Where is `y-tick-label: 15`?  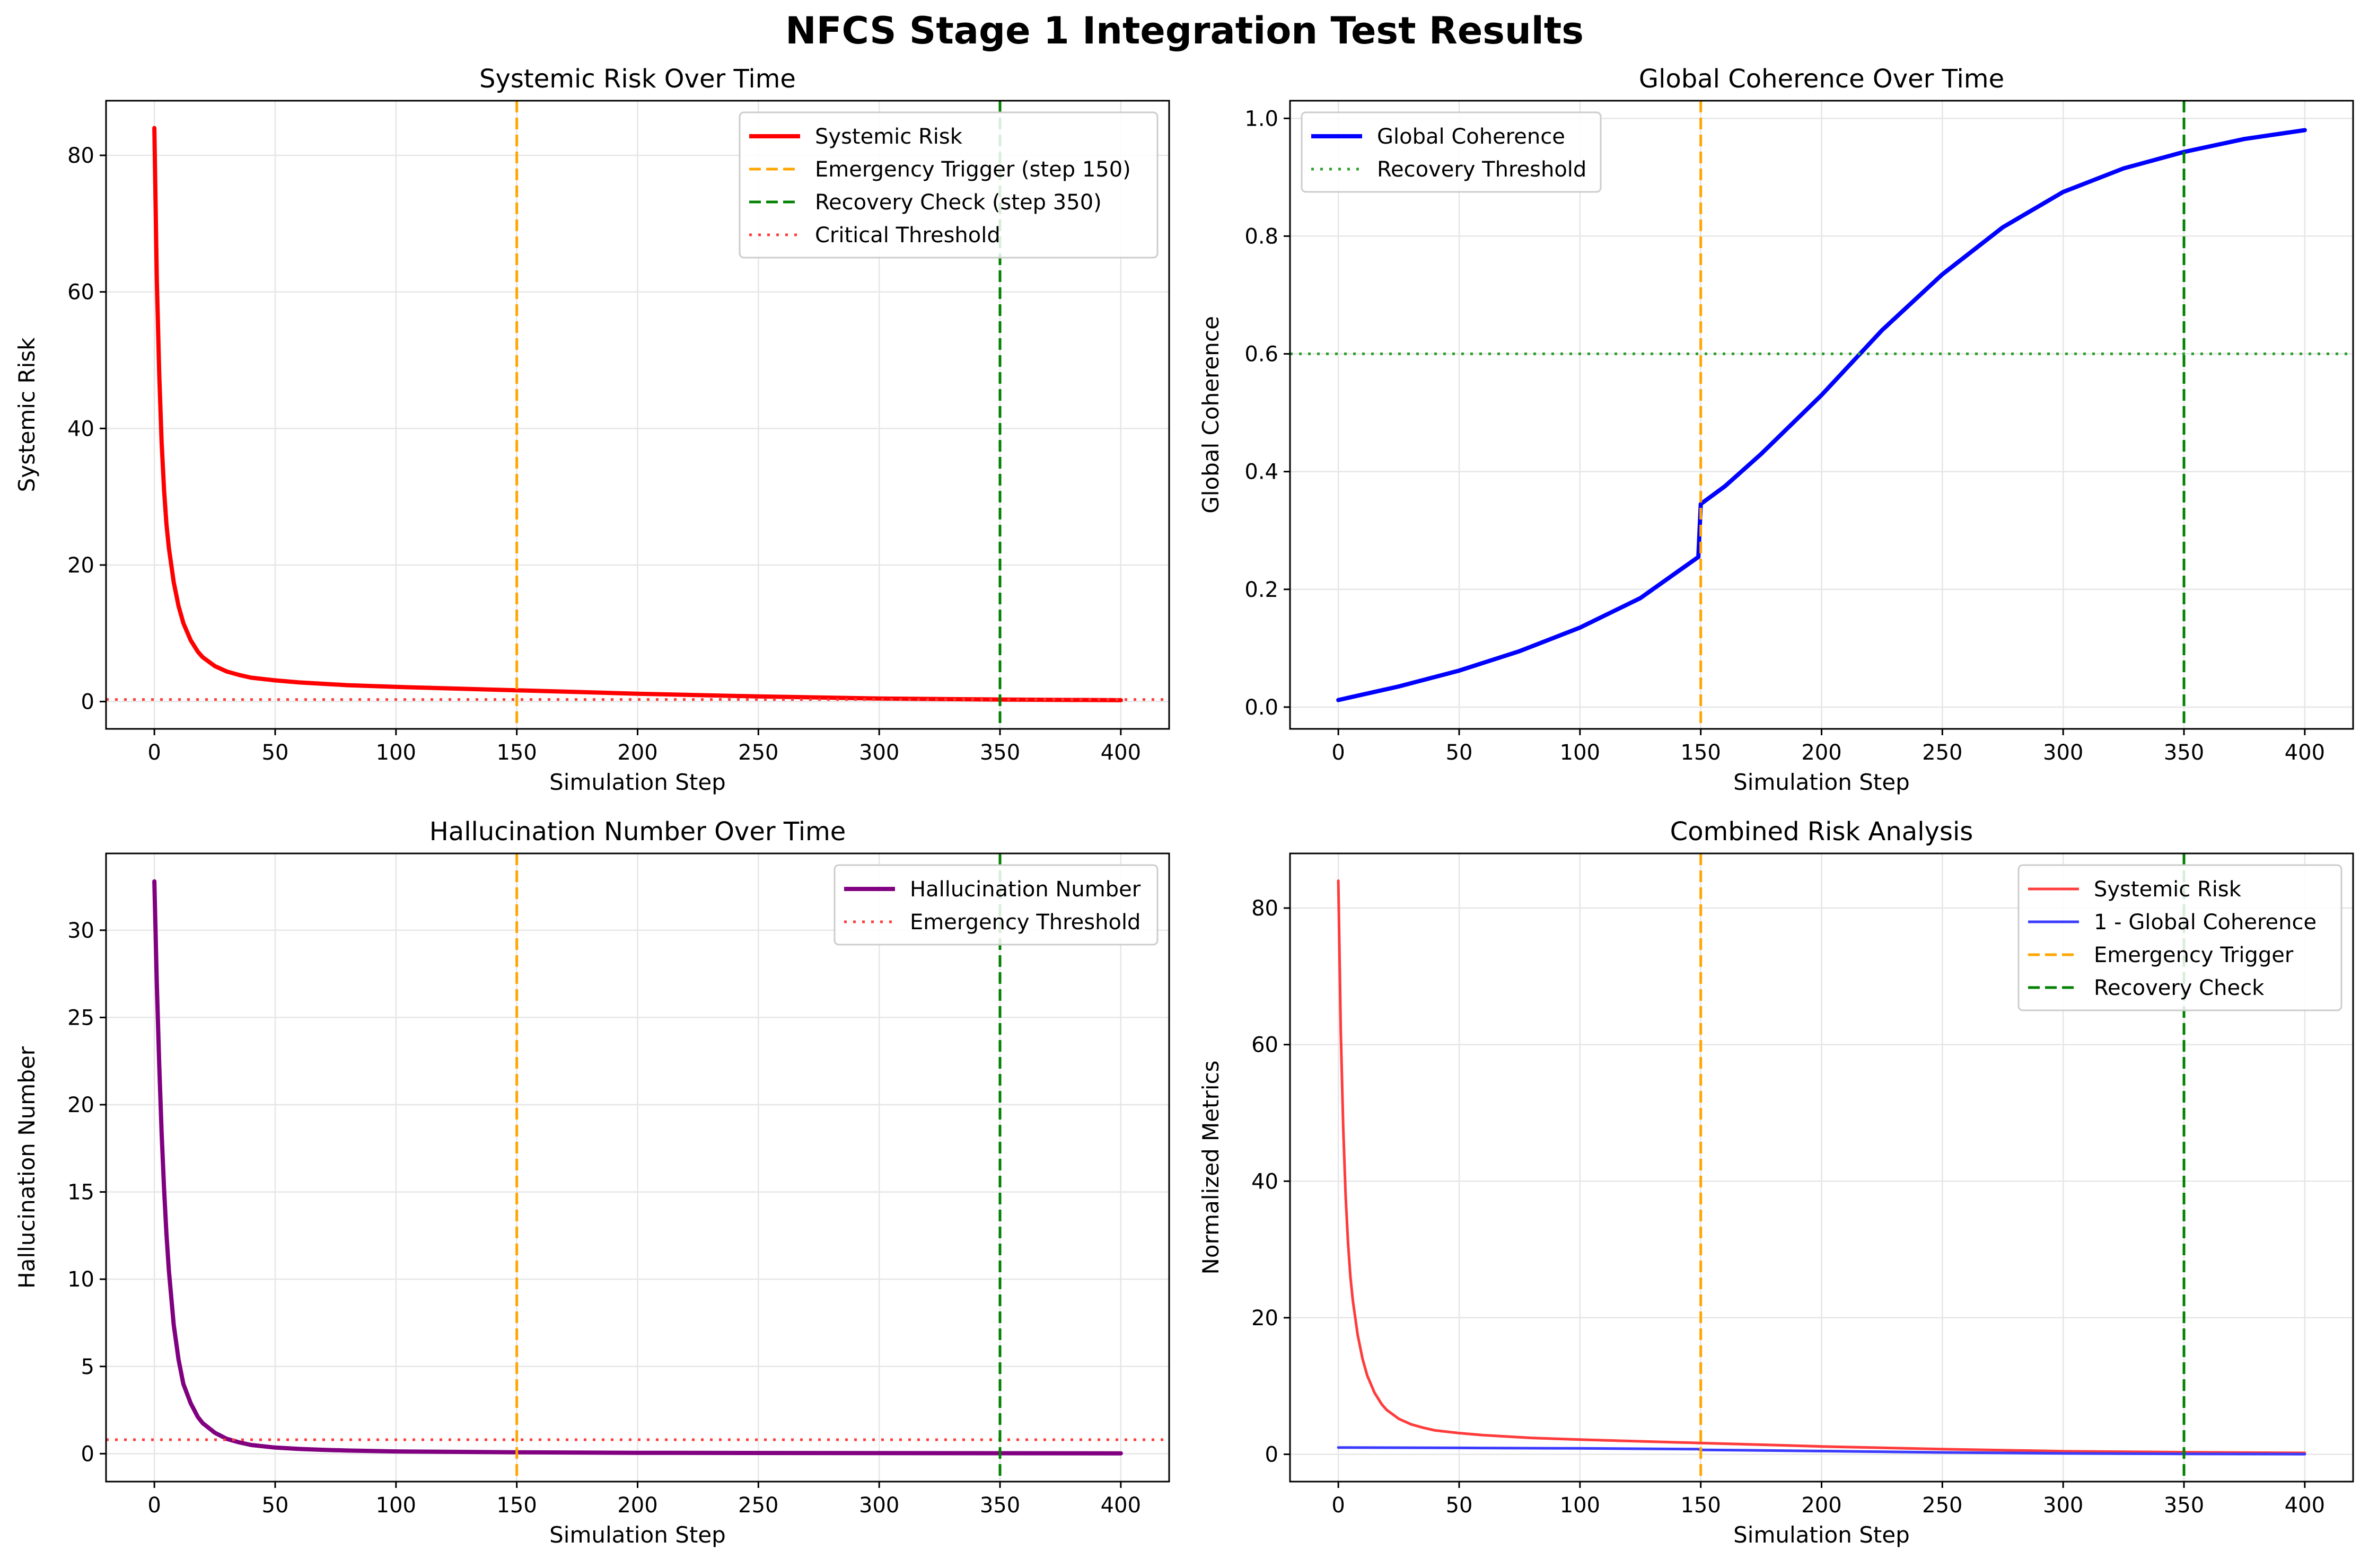 y-tick-label: 15 is located at coordinates (80, 1193).